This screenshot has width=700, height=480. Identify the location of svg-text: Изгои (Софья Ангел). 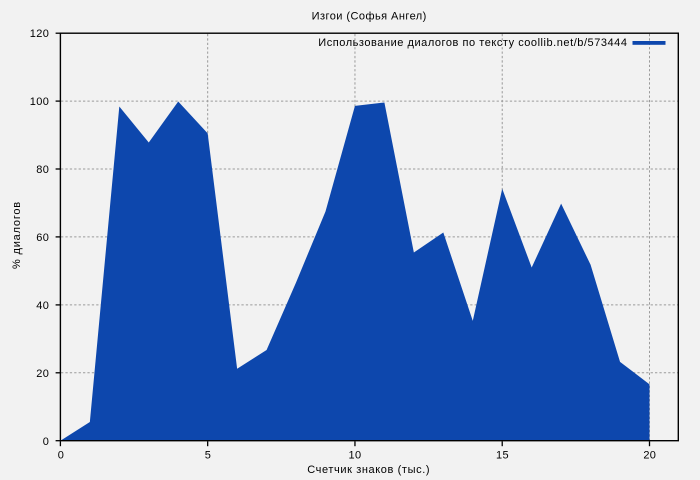
(369, 17).